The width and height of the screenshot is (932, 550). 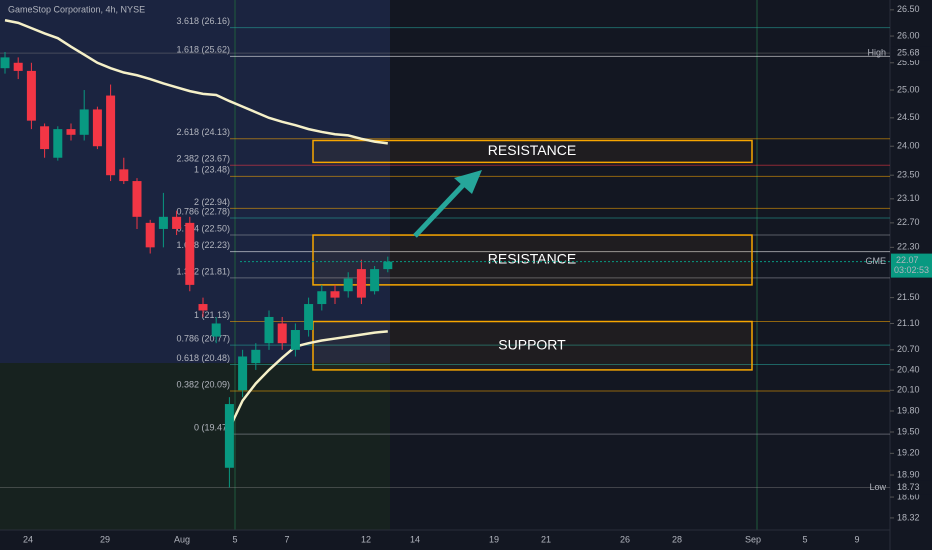 What do you see at coordinates (908, 175) in the screenshot?
I see `y-tick-label: 23.50` at bounding box center [908, 175].